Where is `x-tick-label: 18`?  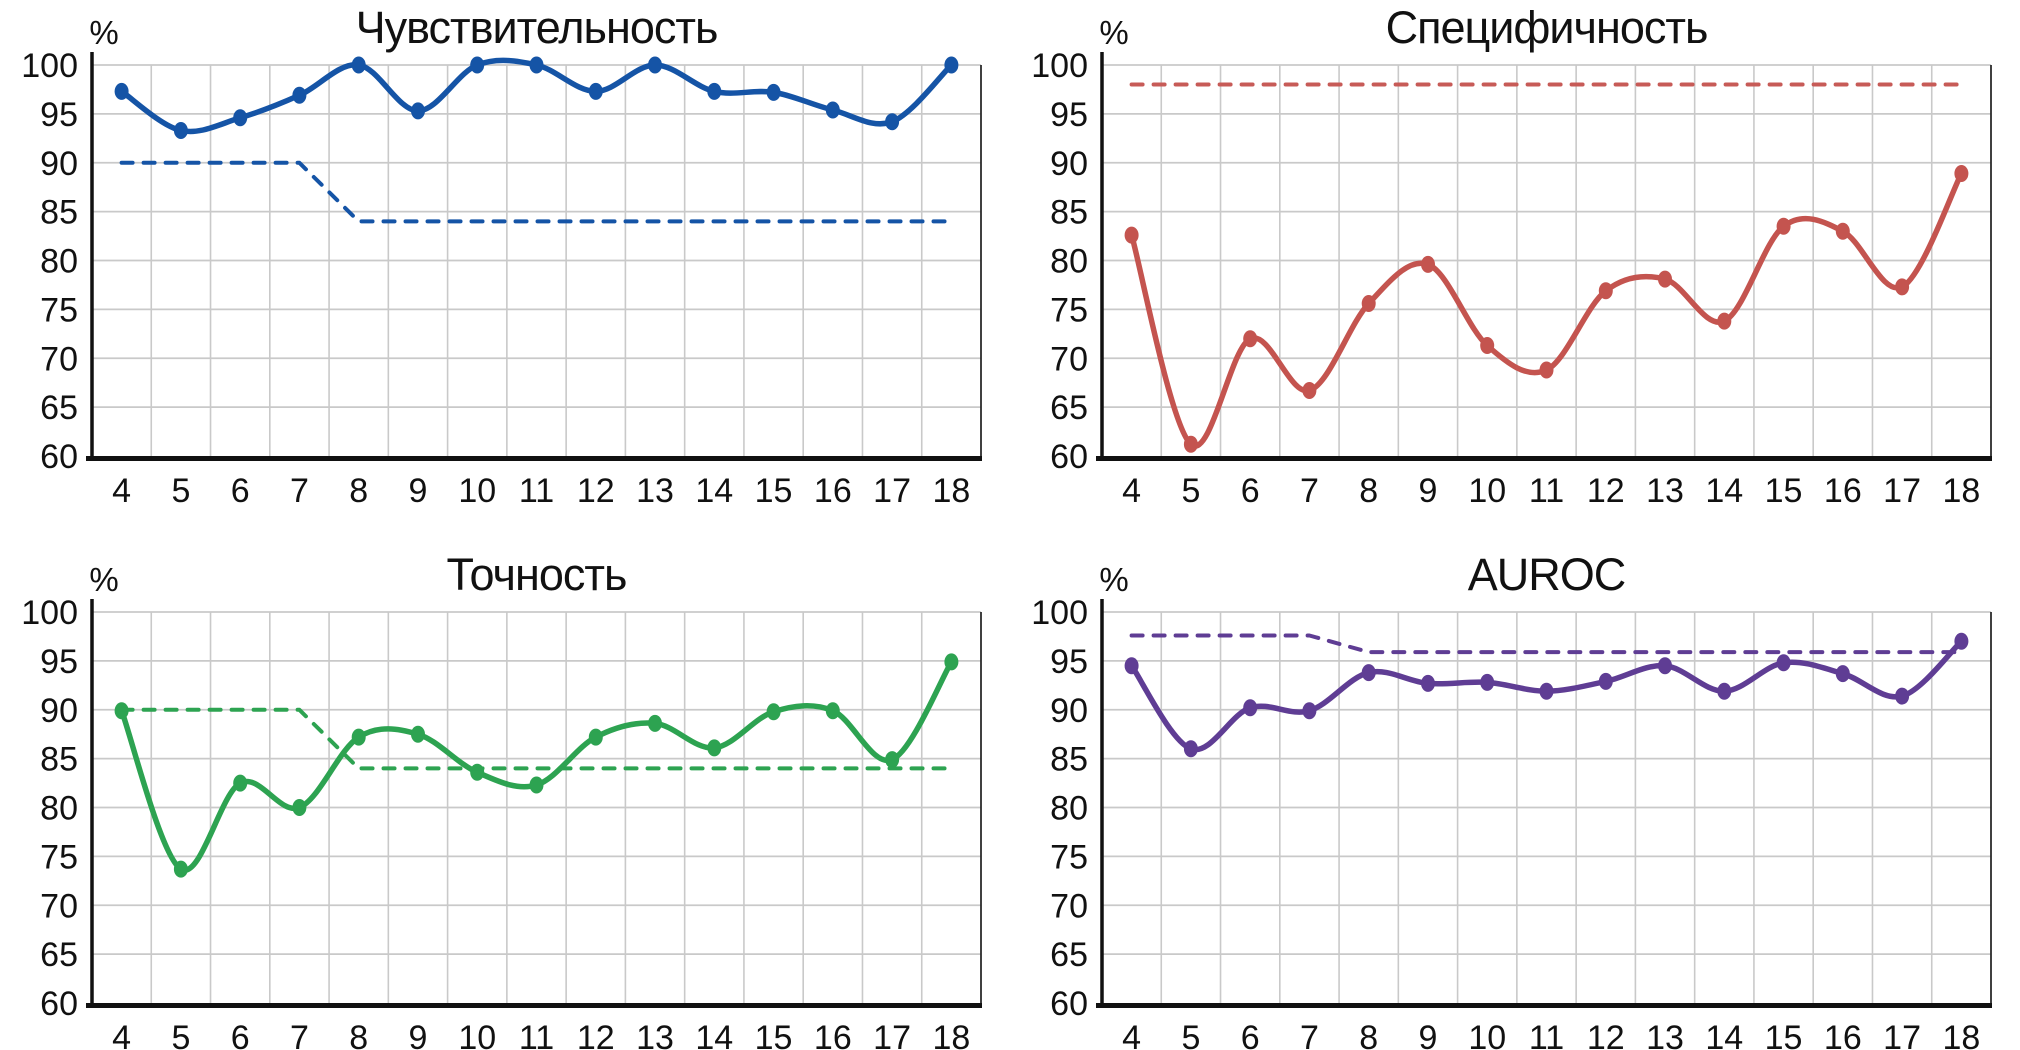 x-tick-label: 18 is located at coordinates (1961, 1034).